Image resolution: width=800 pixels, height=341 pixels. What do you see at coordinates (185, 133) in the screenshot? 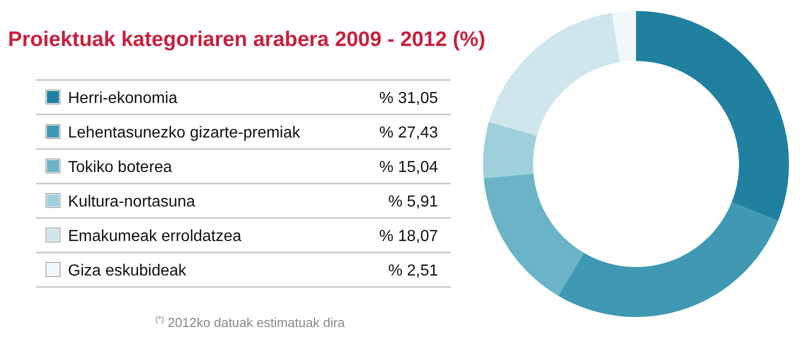
I see `legend-label: Lehentasunezko gizarte-premiak` at bounding box center [185, 133].